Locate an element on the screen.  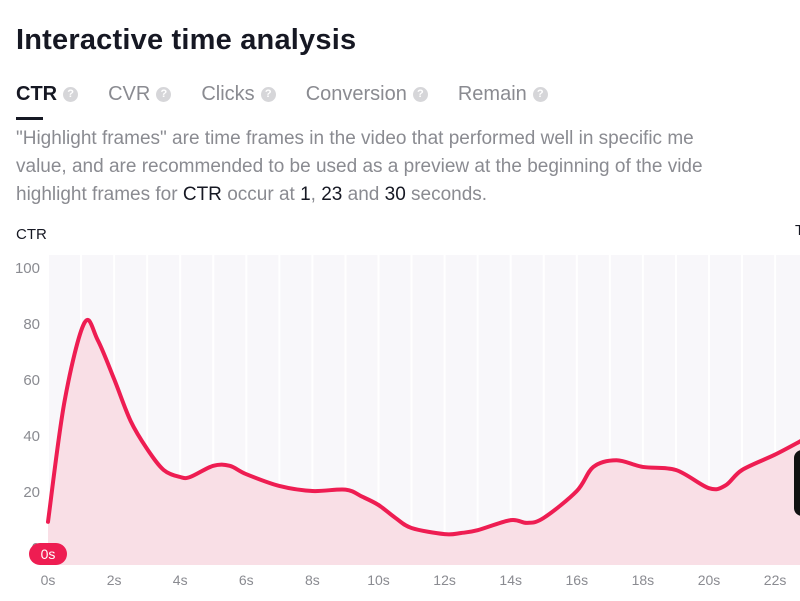
tab-label: CVR is located at coordinates (129, 93).